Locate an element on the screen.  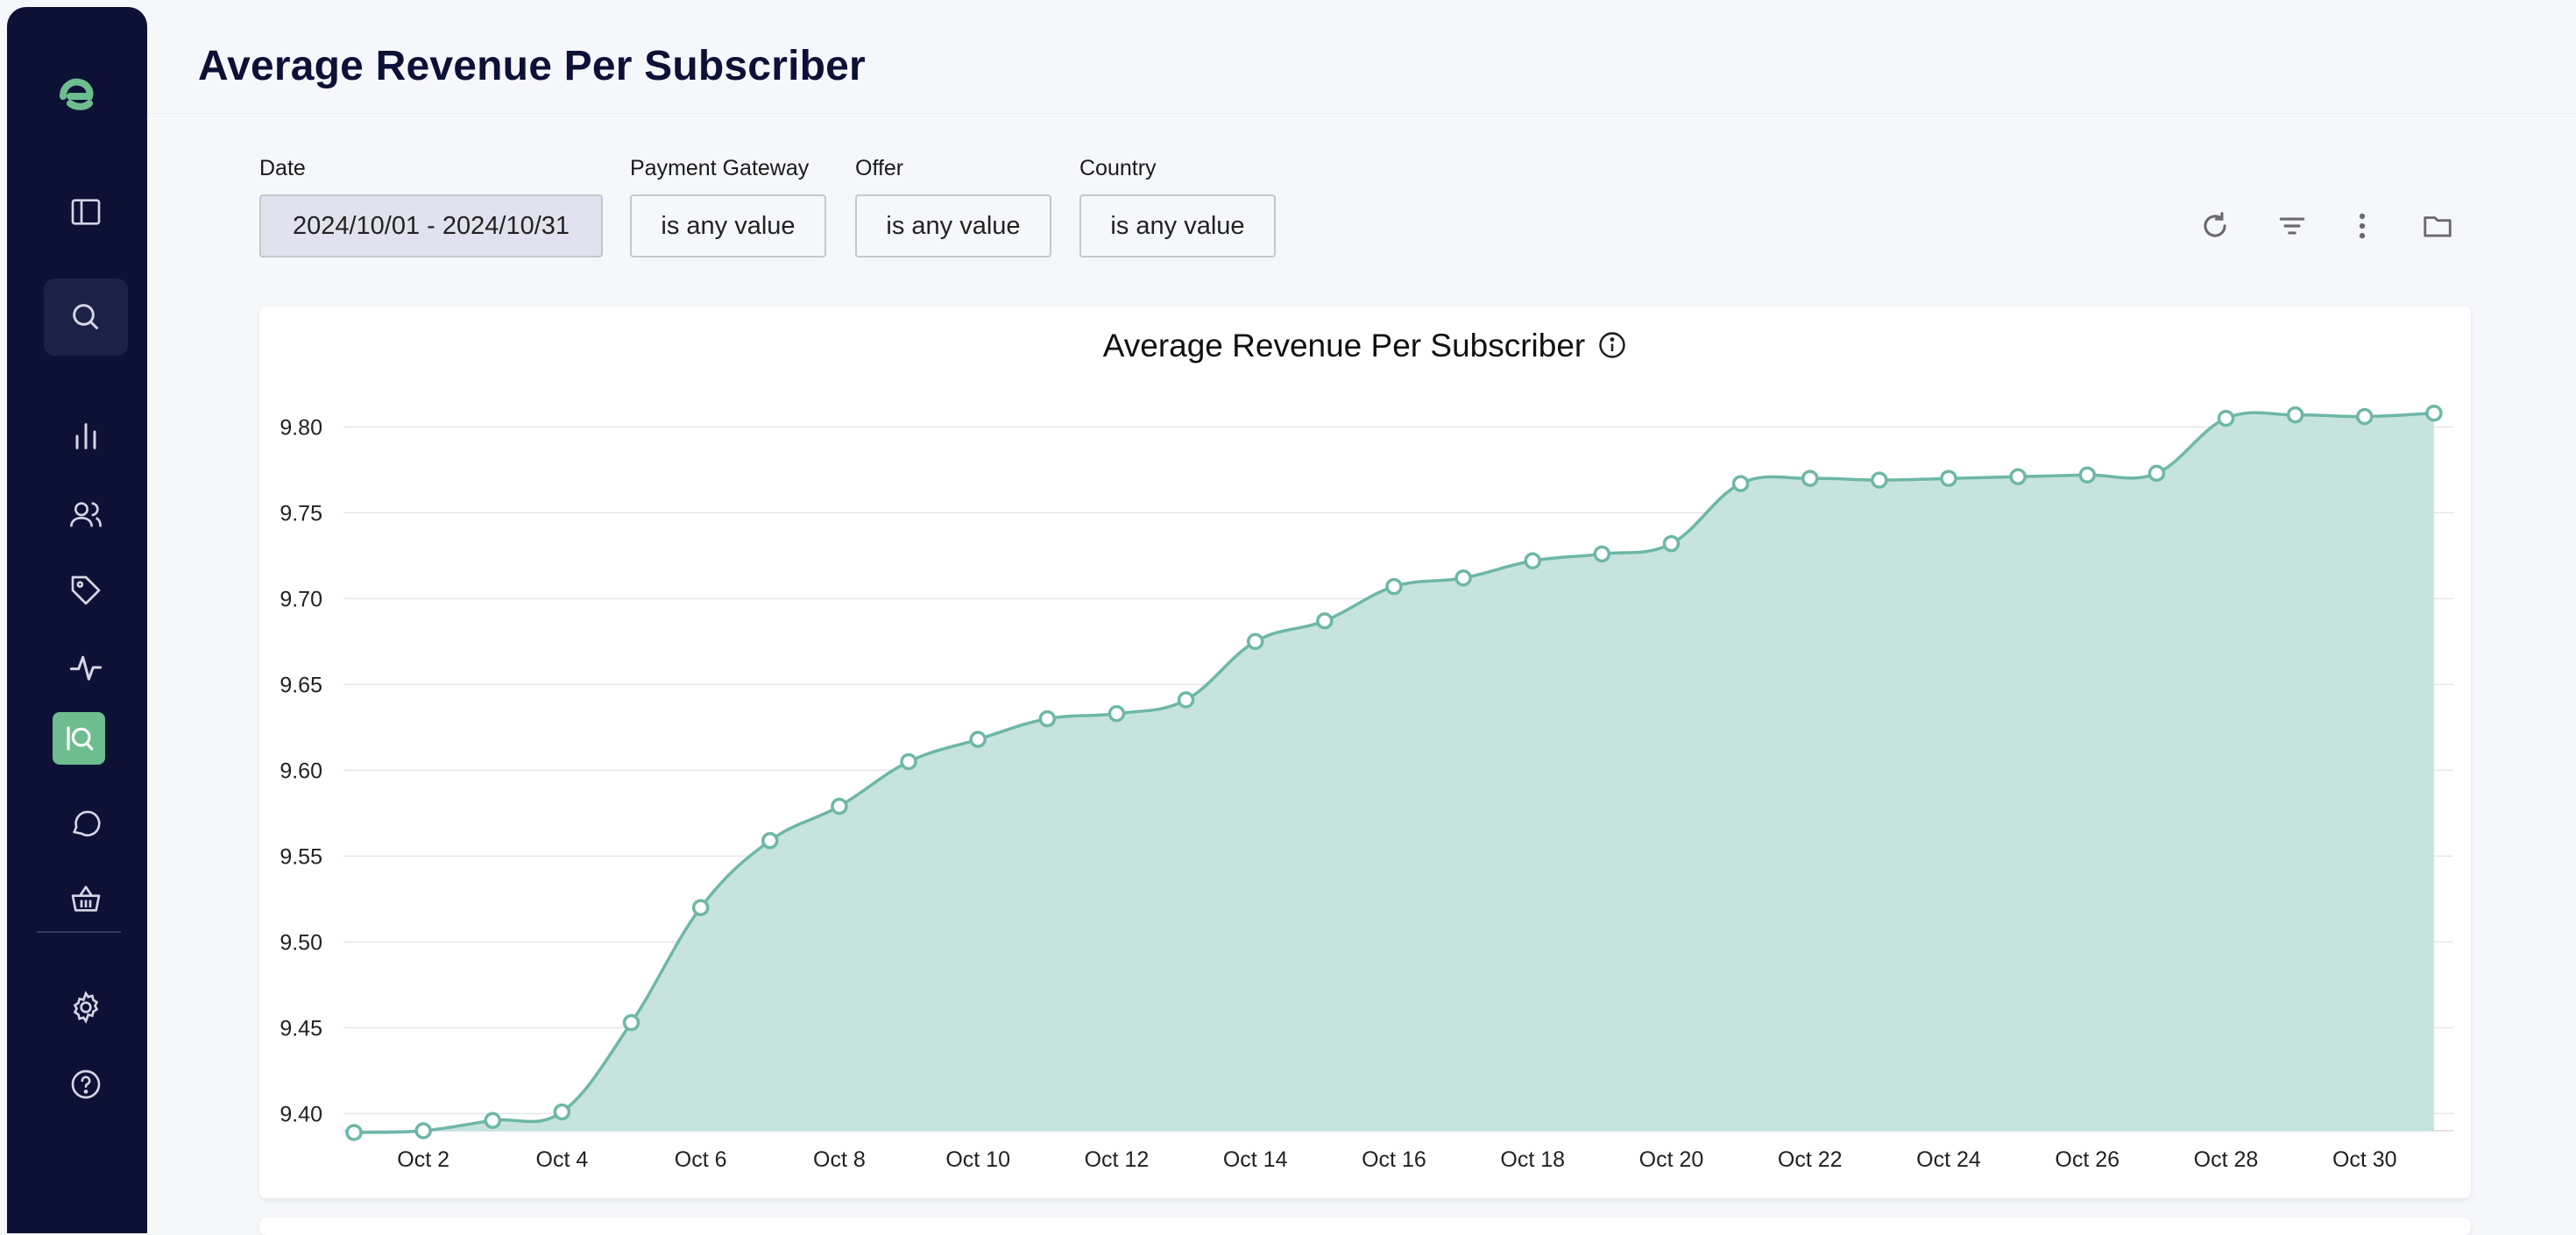
x-tick-label: Oct 24 is located at coordinates (1948, 1159).